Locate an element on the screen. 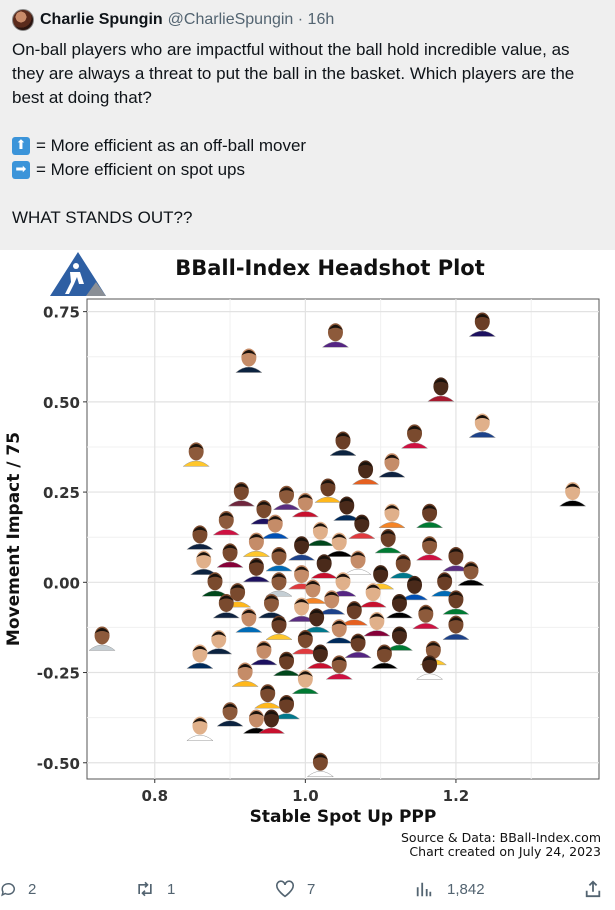 This screenshot has width=615, height=910. avatar is located at coordinates (23, 20).